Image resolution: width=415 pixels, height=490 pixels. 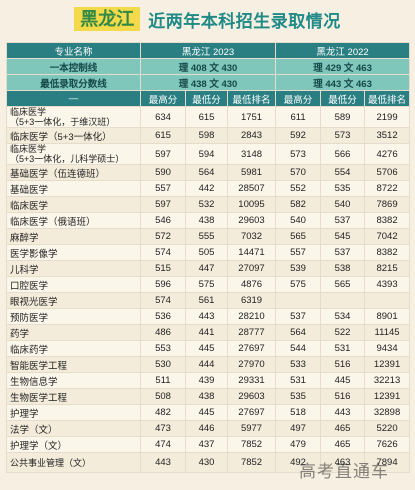 I want to click on high-2023-cell: 572, so click(x=163, y=236).